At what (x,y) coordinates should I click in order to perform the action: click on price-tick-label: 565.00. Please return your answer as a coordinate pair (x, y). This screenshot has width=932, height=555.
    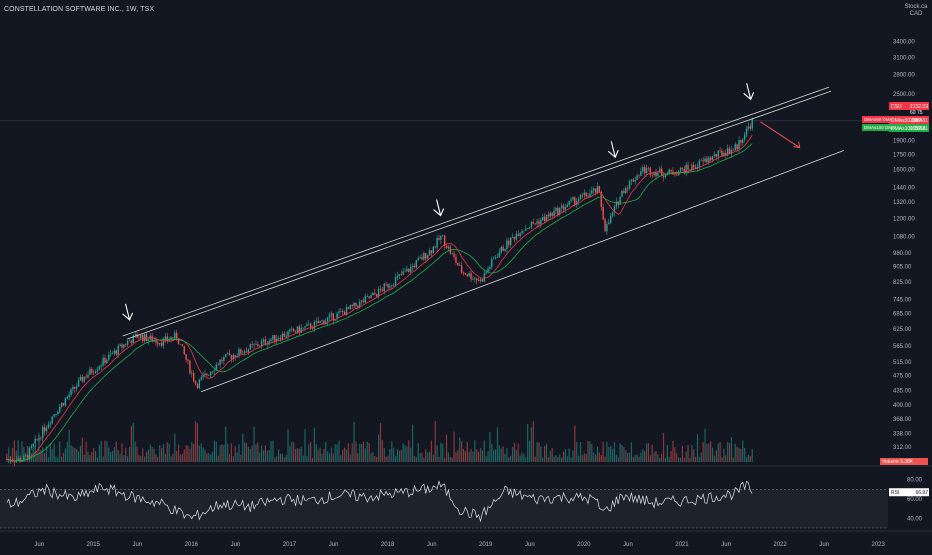
    Looking at the image, I should click on (902, 347).